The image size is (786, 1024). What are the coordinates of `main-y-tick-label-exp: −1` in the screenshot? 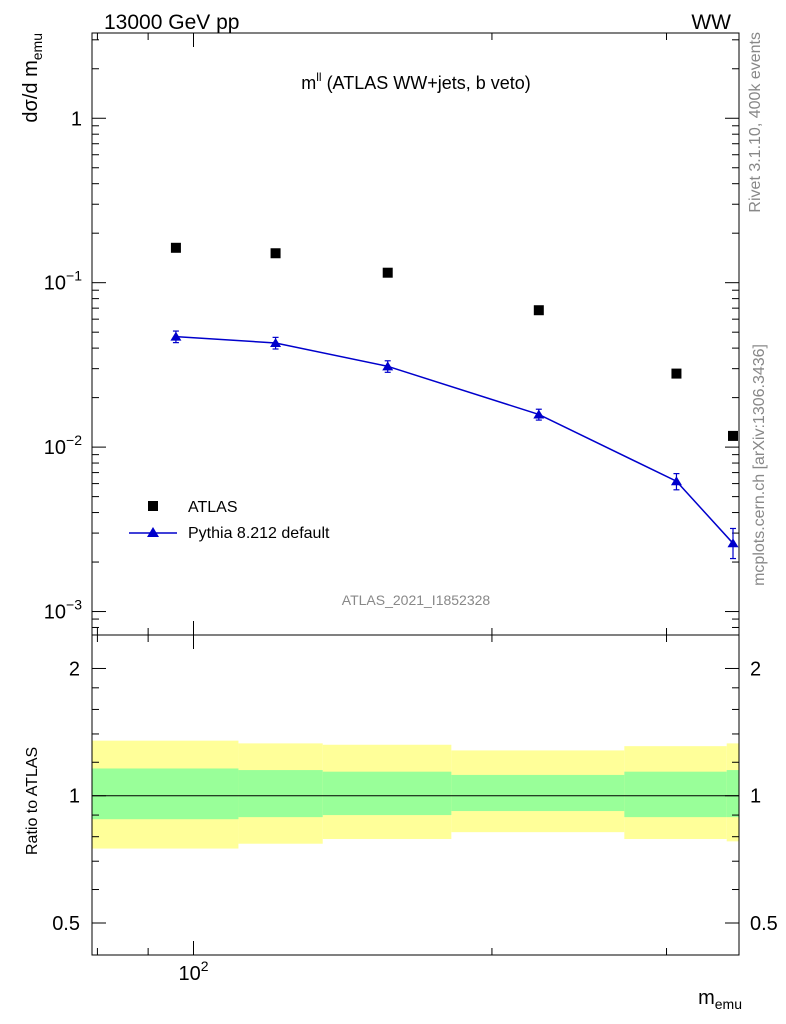 It's located at (74, 276).